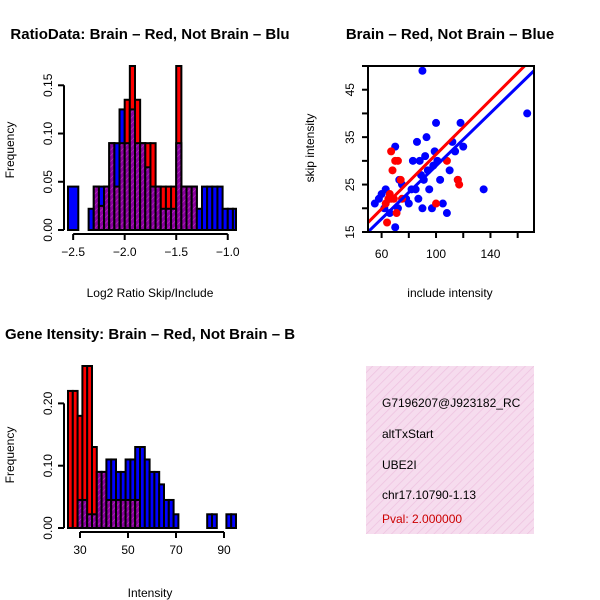 The image size is (600, 600). What do you see at coordinates (48, 134) in the screenshot?
I see `ratio-histogram-y-tick-label: 0.10` at bounding box center [48, 134].